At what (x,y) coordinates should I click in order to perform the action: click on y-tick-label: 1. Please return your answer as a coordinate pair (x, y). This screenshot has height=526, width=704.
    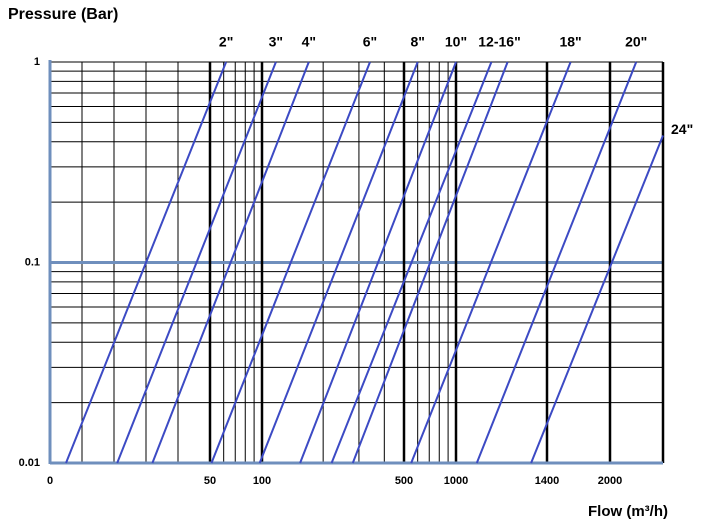
    Looking at the image, I should click on (37, 62).